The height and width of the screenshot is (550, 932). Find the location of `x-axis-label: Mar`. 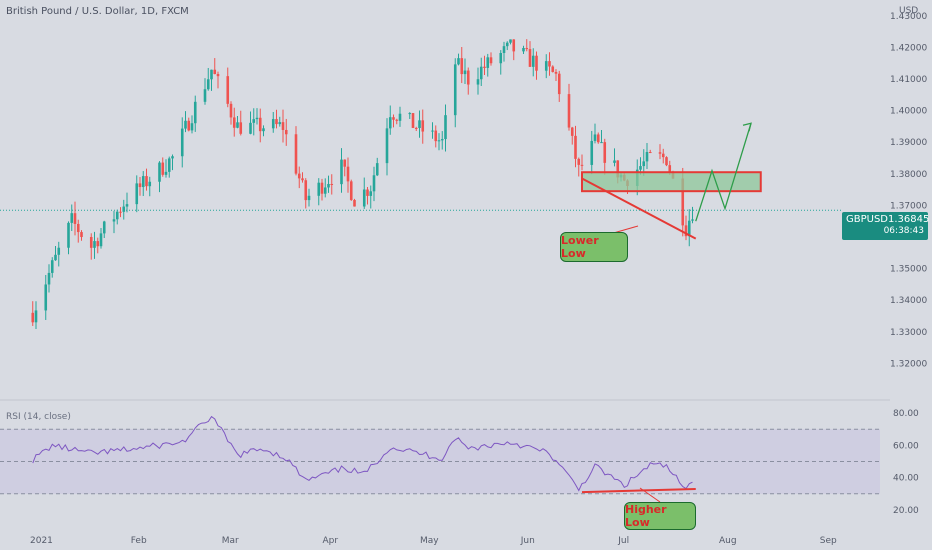

x-axis-label: Mar is located at coordinates (230, 541).